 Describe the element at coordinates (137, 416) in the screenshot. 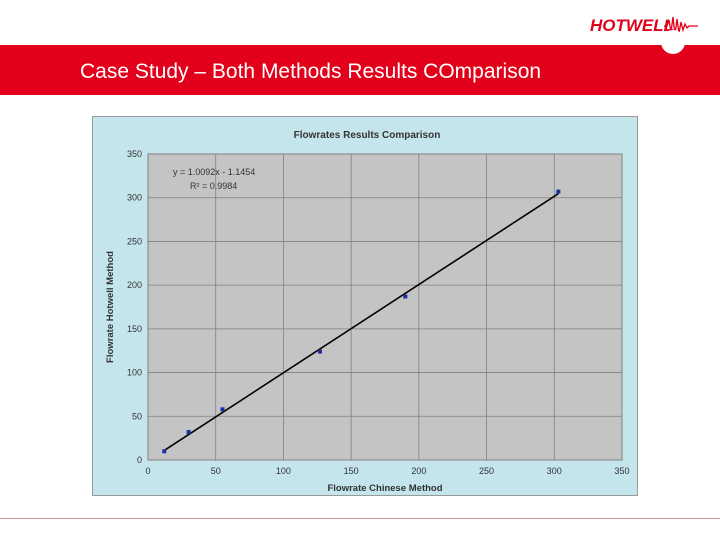

I see `y-tick-label: 50` at that location.